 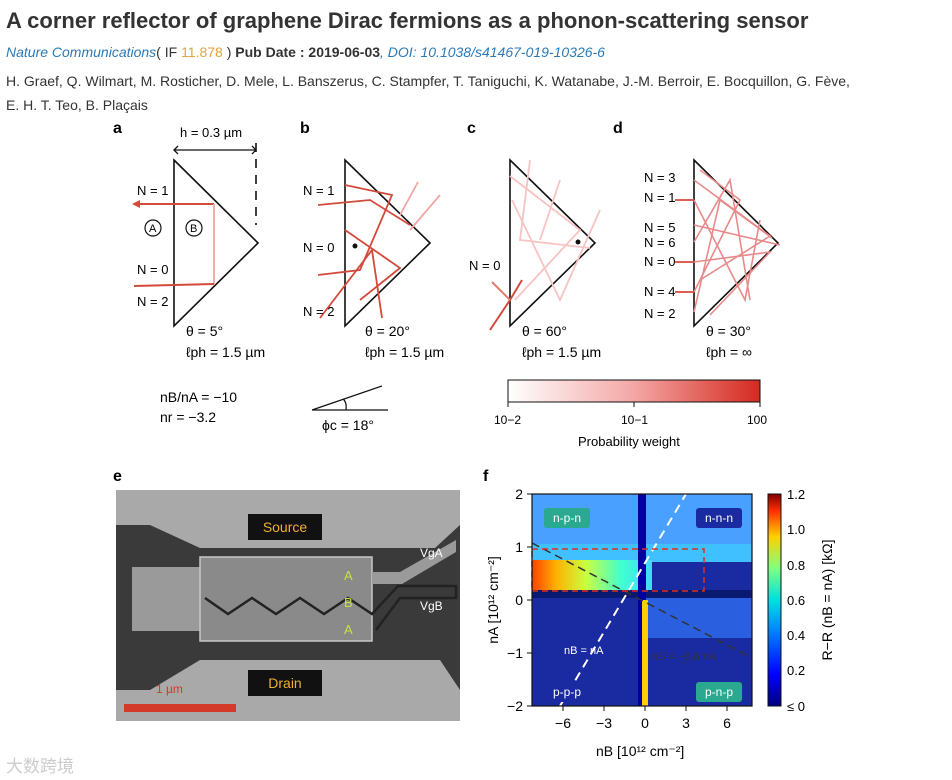 I want to click on mode-N0-c: N = 0, so click(x=484, y=265).